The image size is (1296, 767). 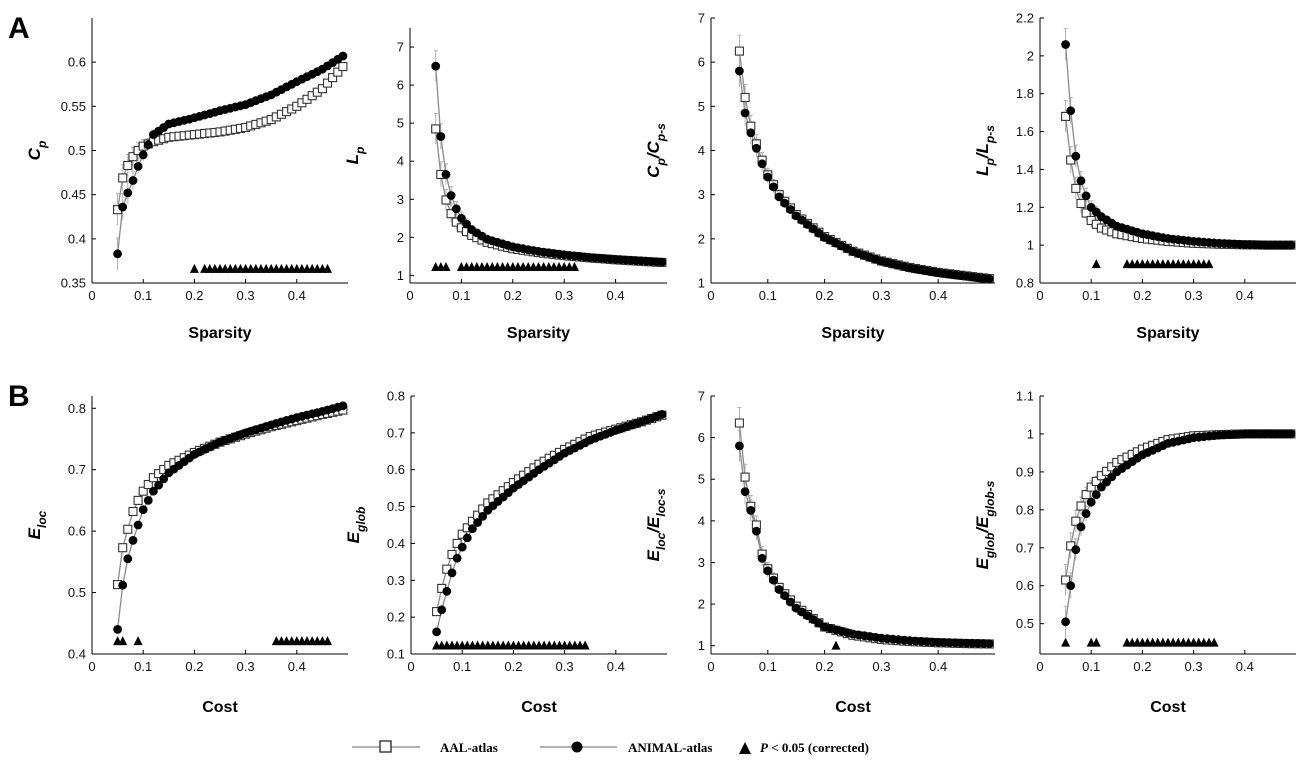 I want to click on y-tick-label: 0.6, so click(x=77, y=62).